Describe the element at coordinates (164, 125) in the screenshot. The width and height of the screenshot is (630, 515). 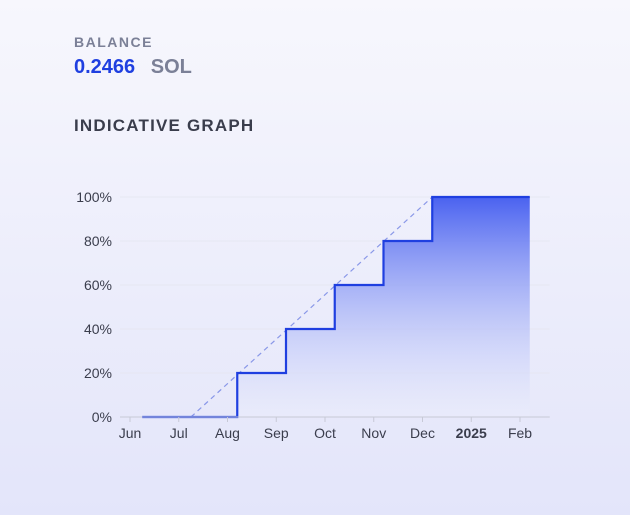
I see `graph-title: INDICATIVE GRAPH` at that location.